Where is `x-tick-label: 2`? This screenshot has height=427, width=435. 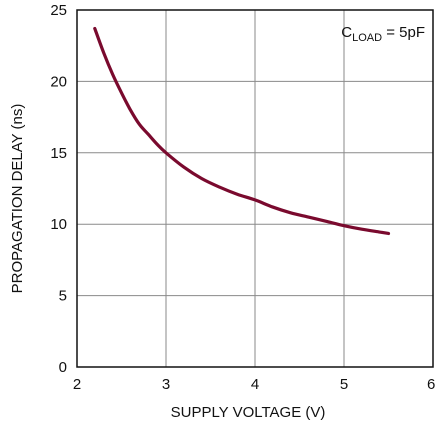
x-tick-label: 2 is located at coordinates (77, 384).